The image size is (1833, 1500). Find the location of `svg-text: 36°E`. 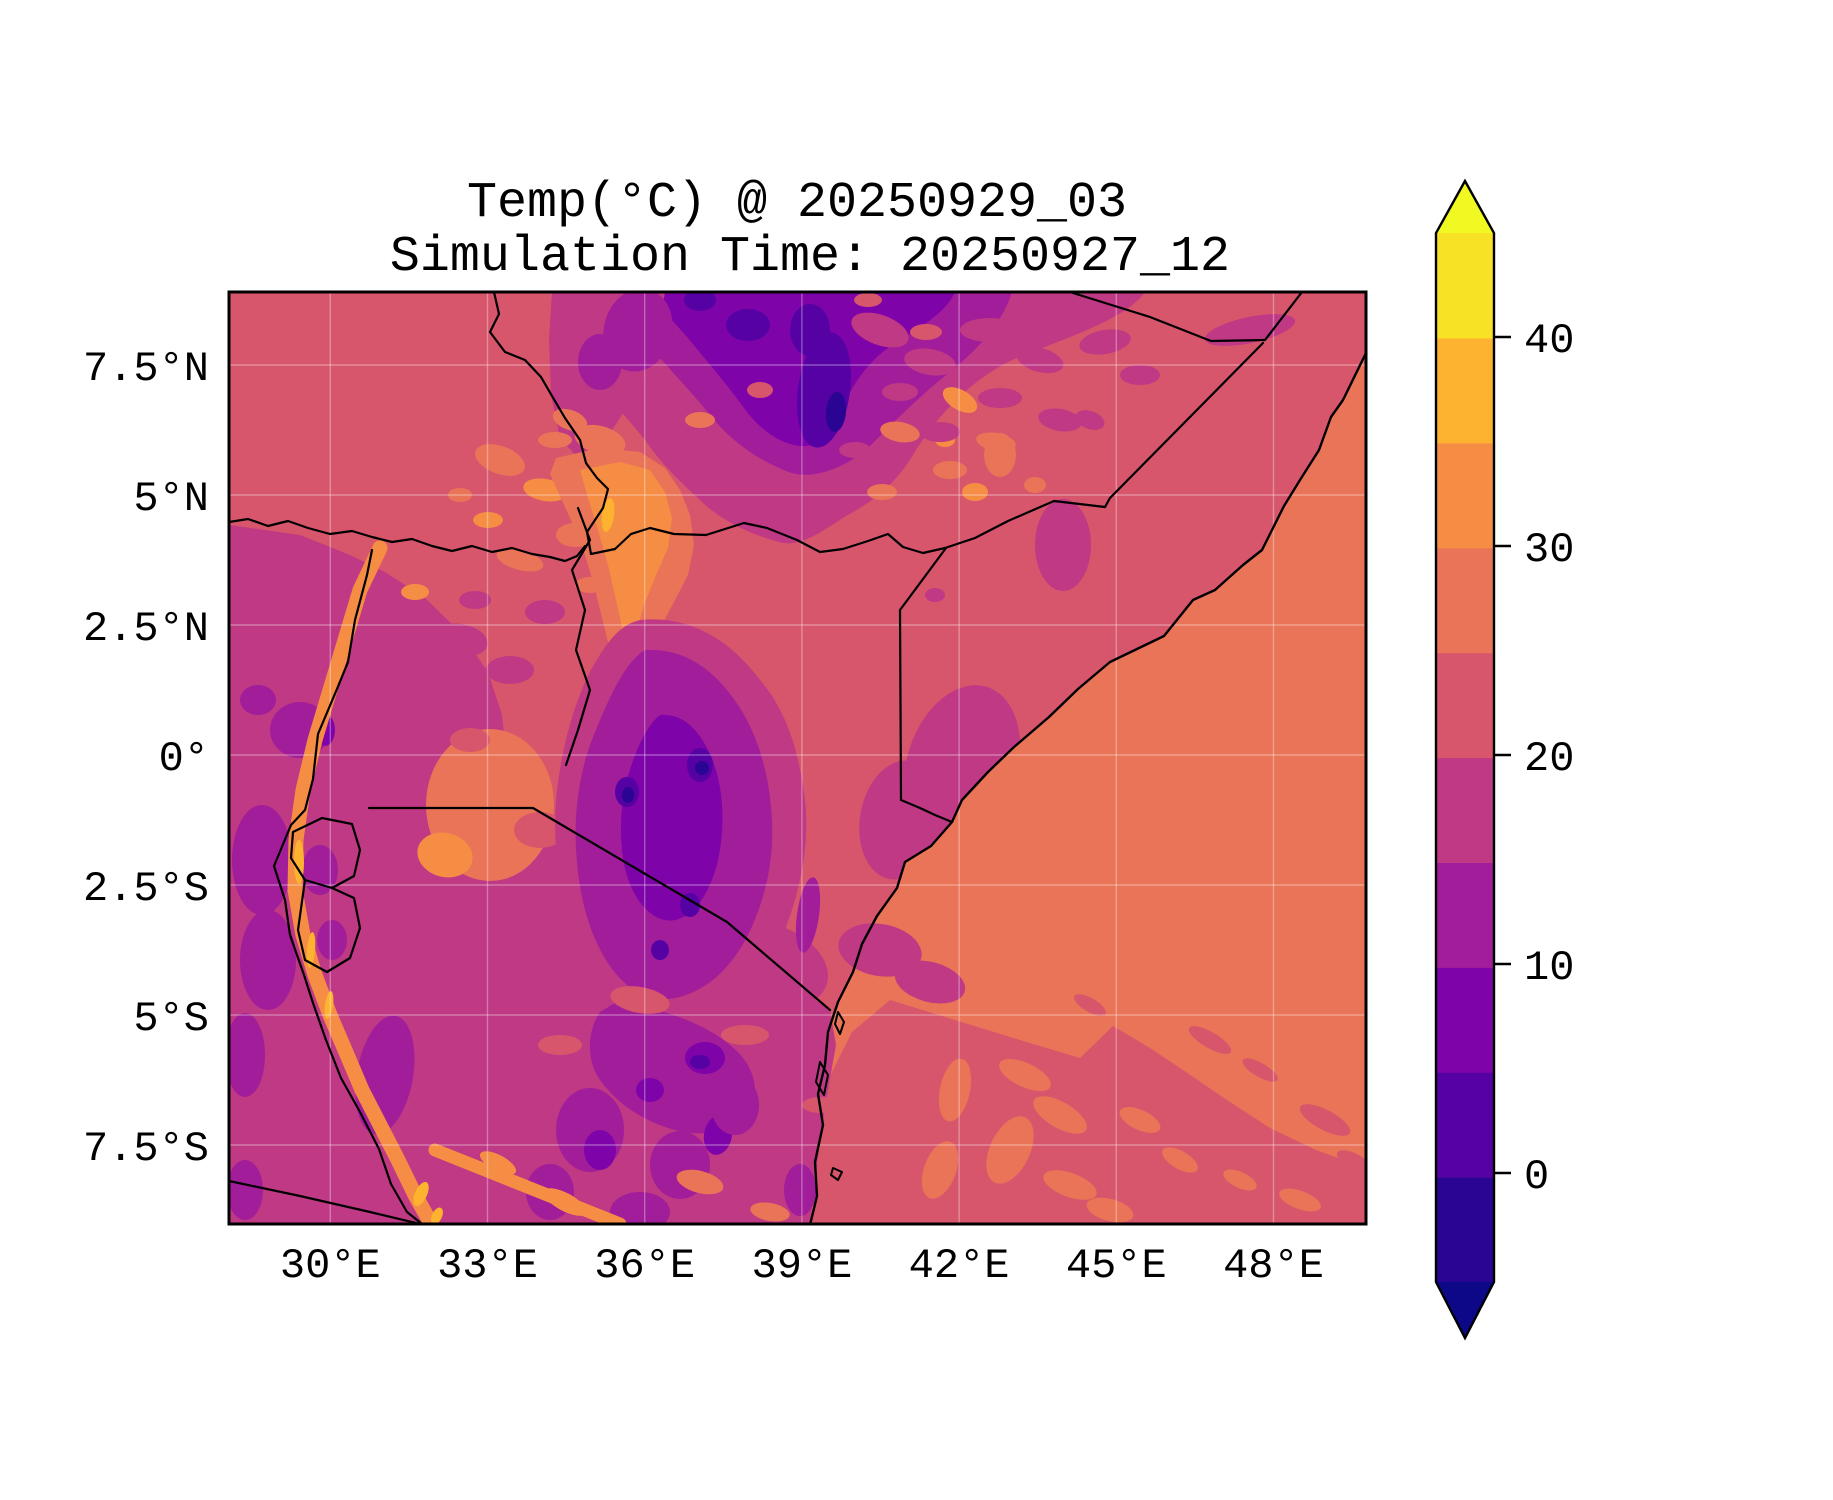

svg-text: 36°E is located at coordinates (644, 1266).